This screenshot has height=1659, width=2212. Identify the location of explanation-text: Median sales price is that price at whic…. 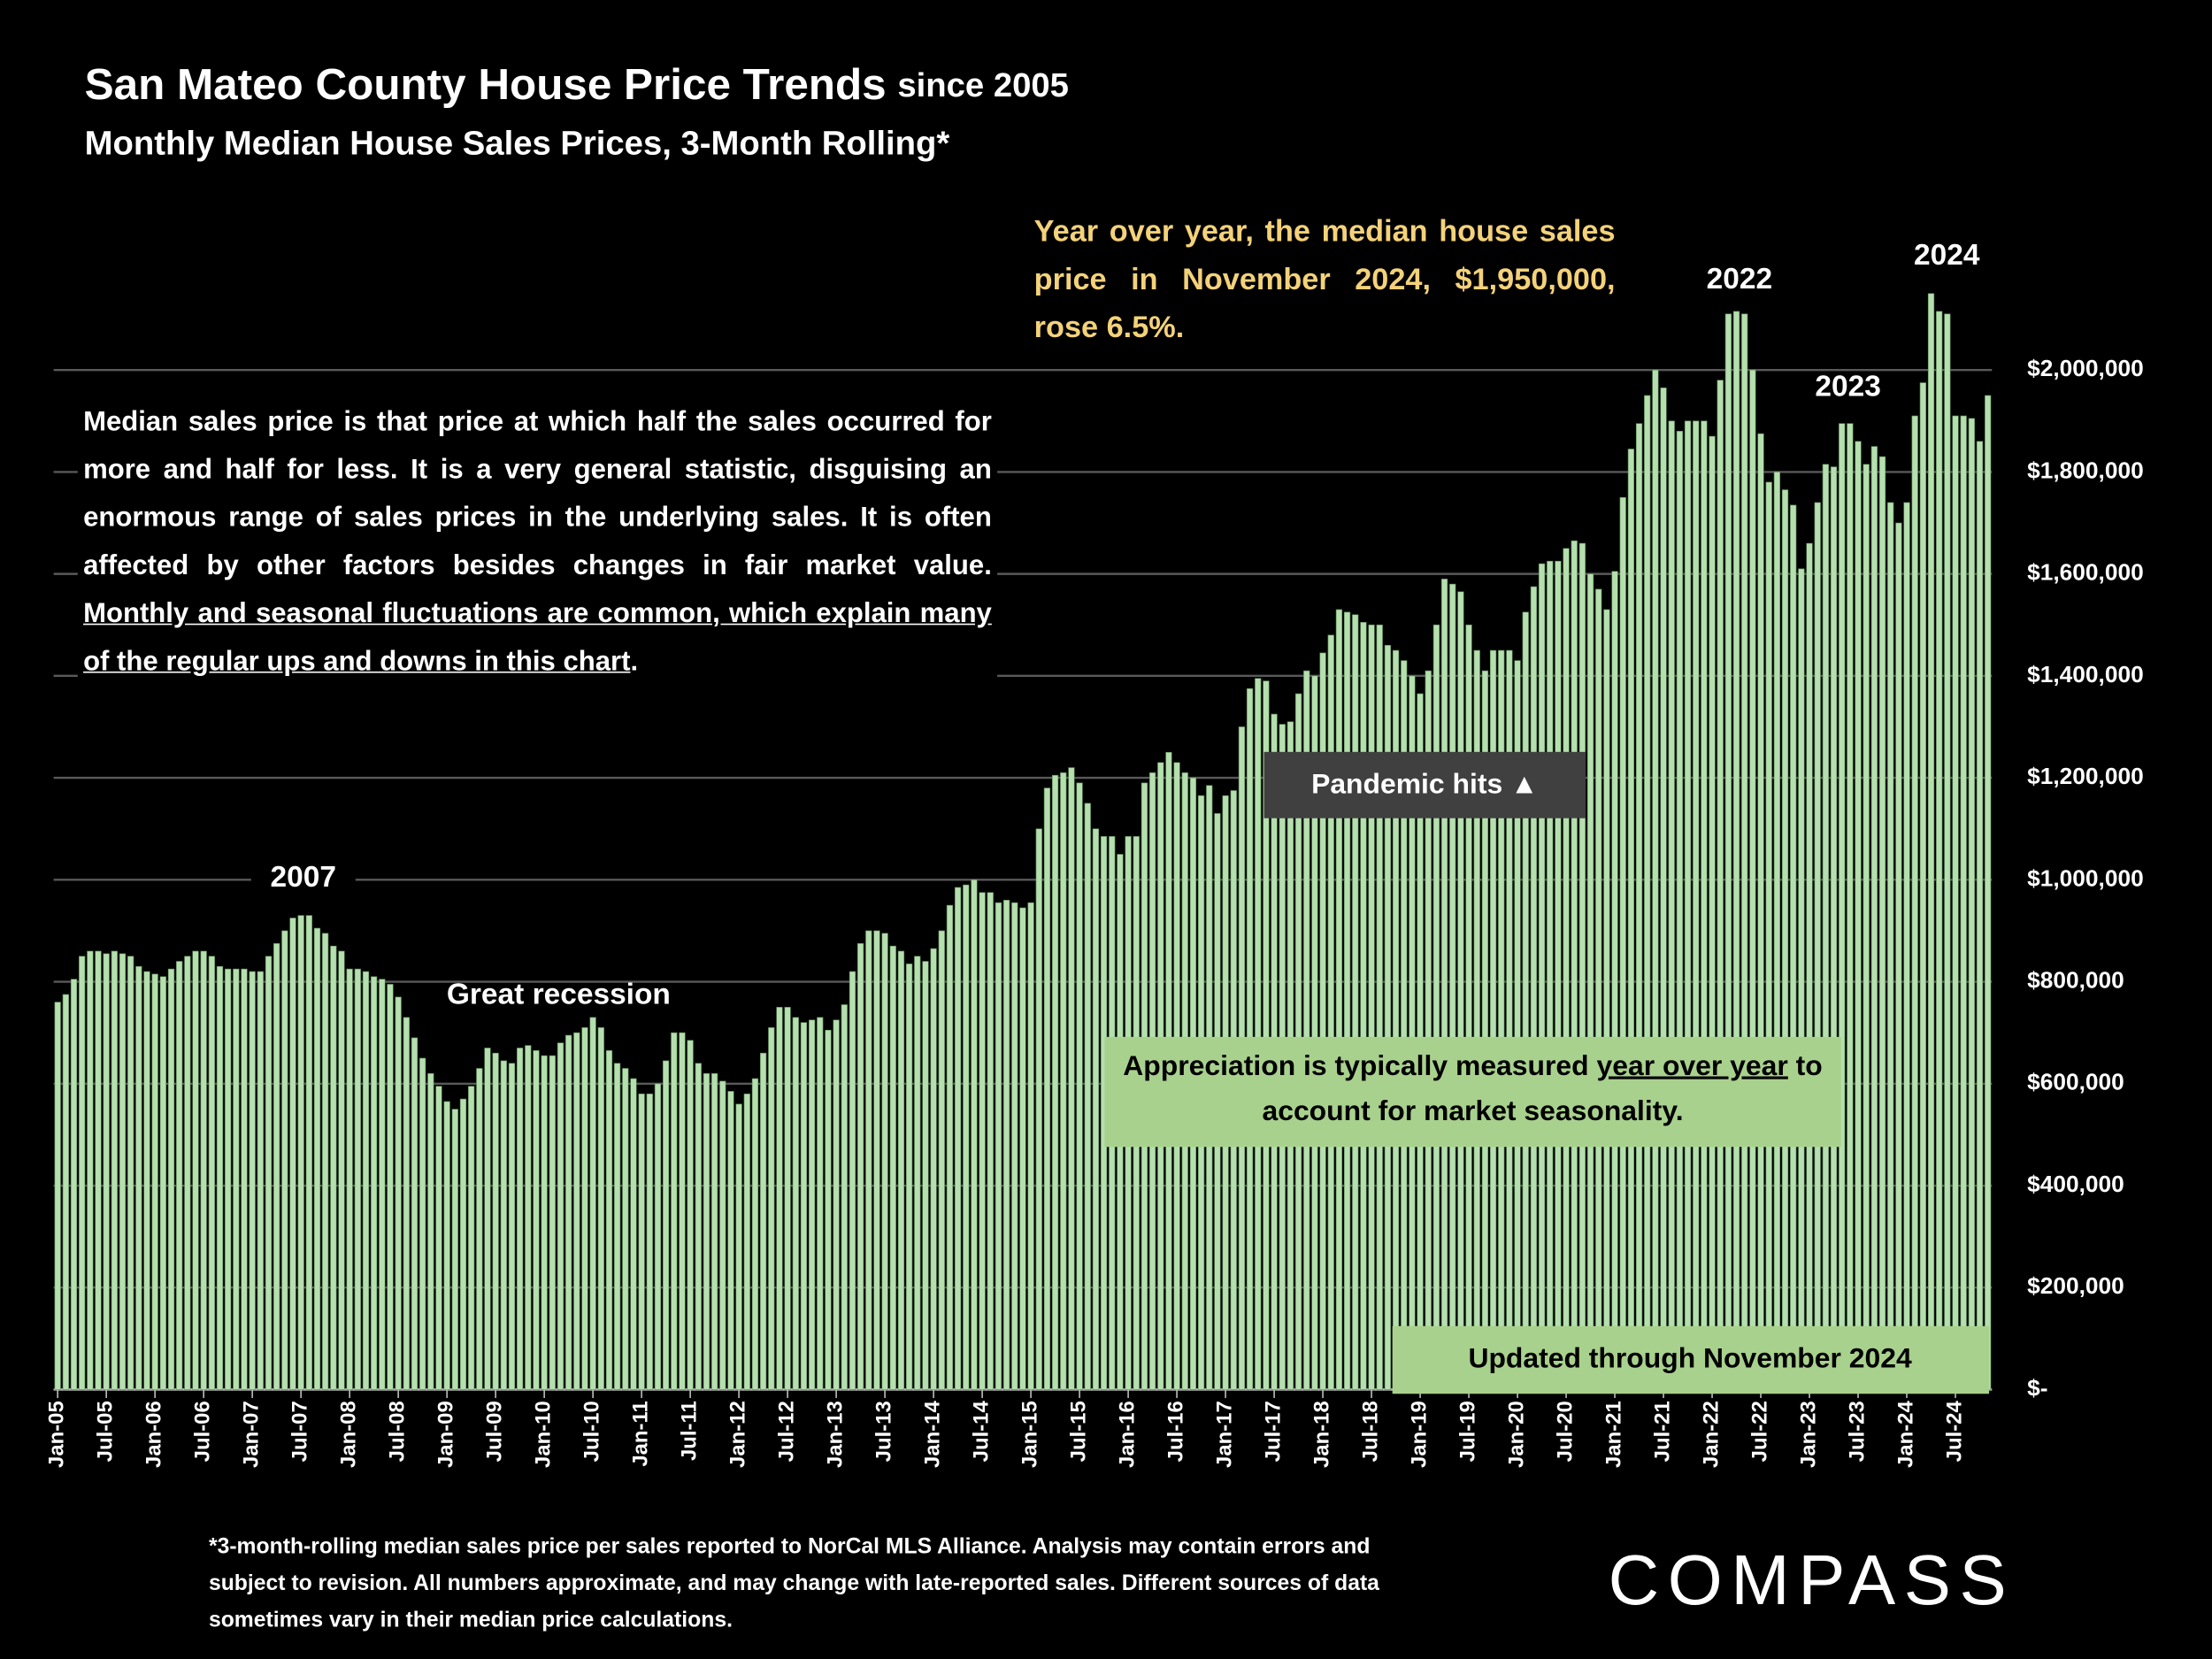
(537, 493).